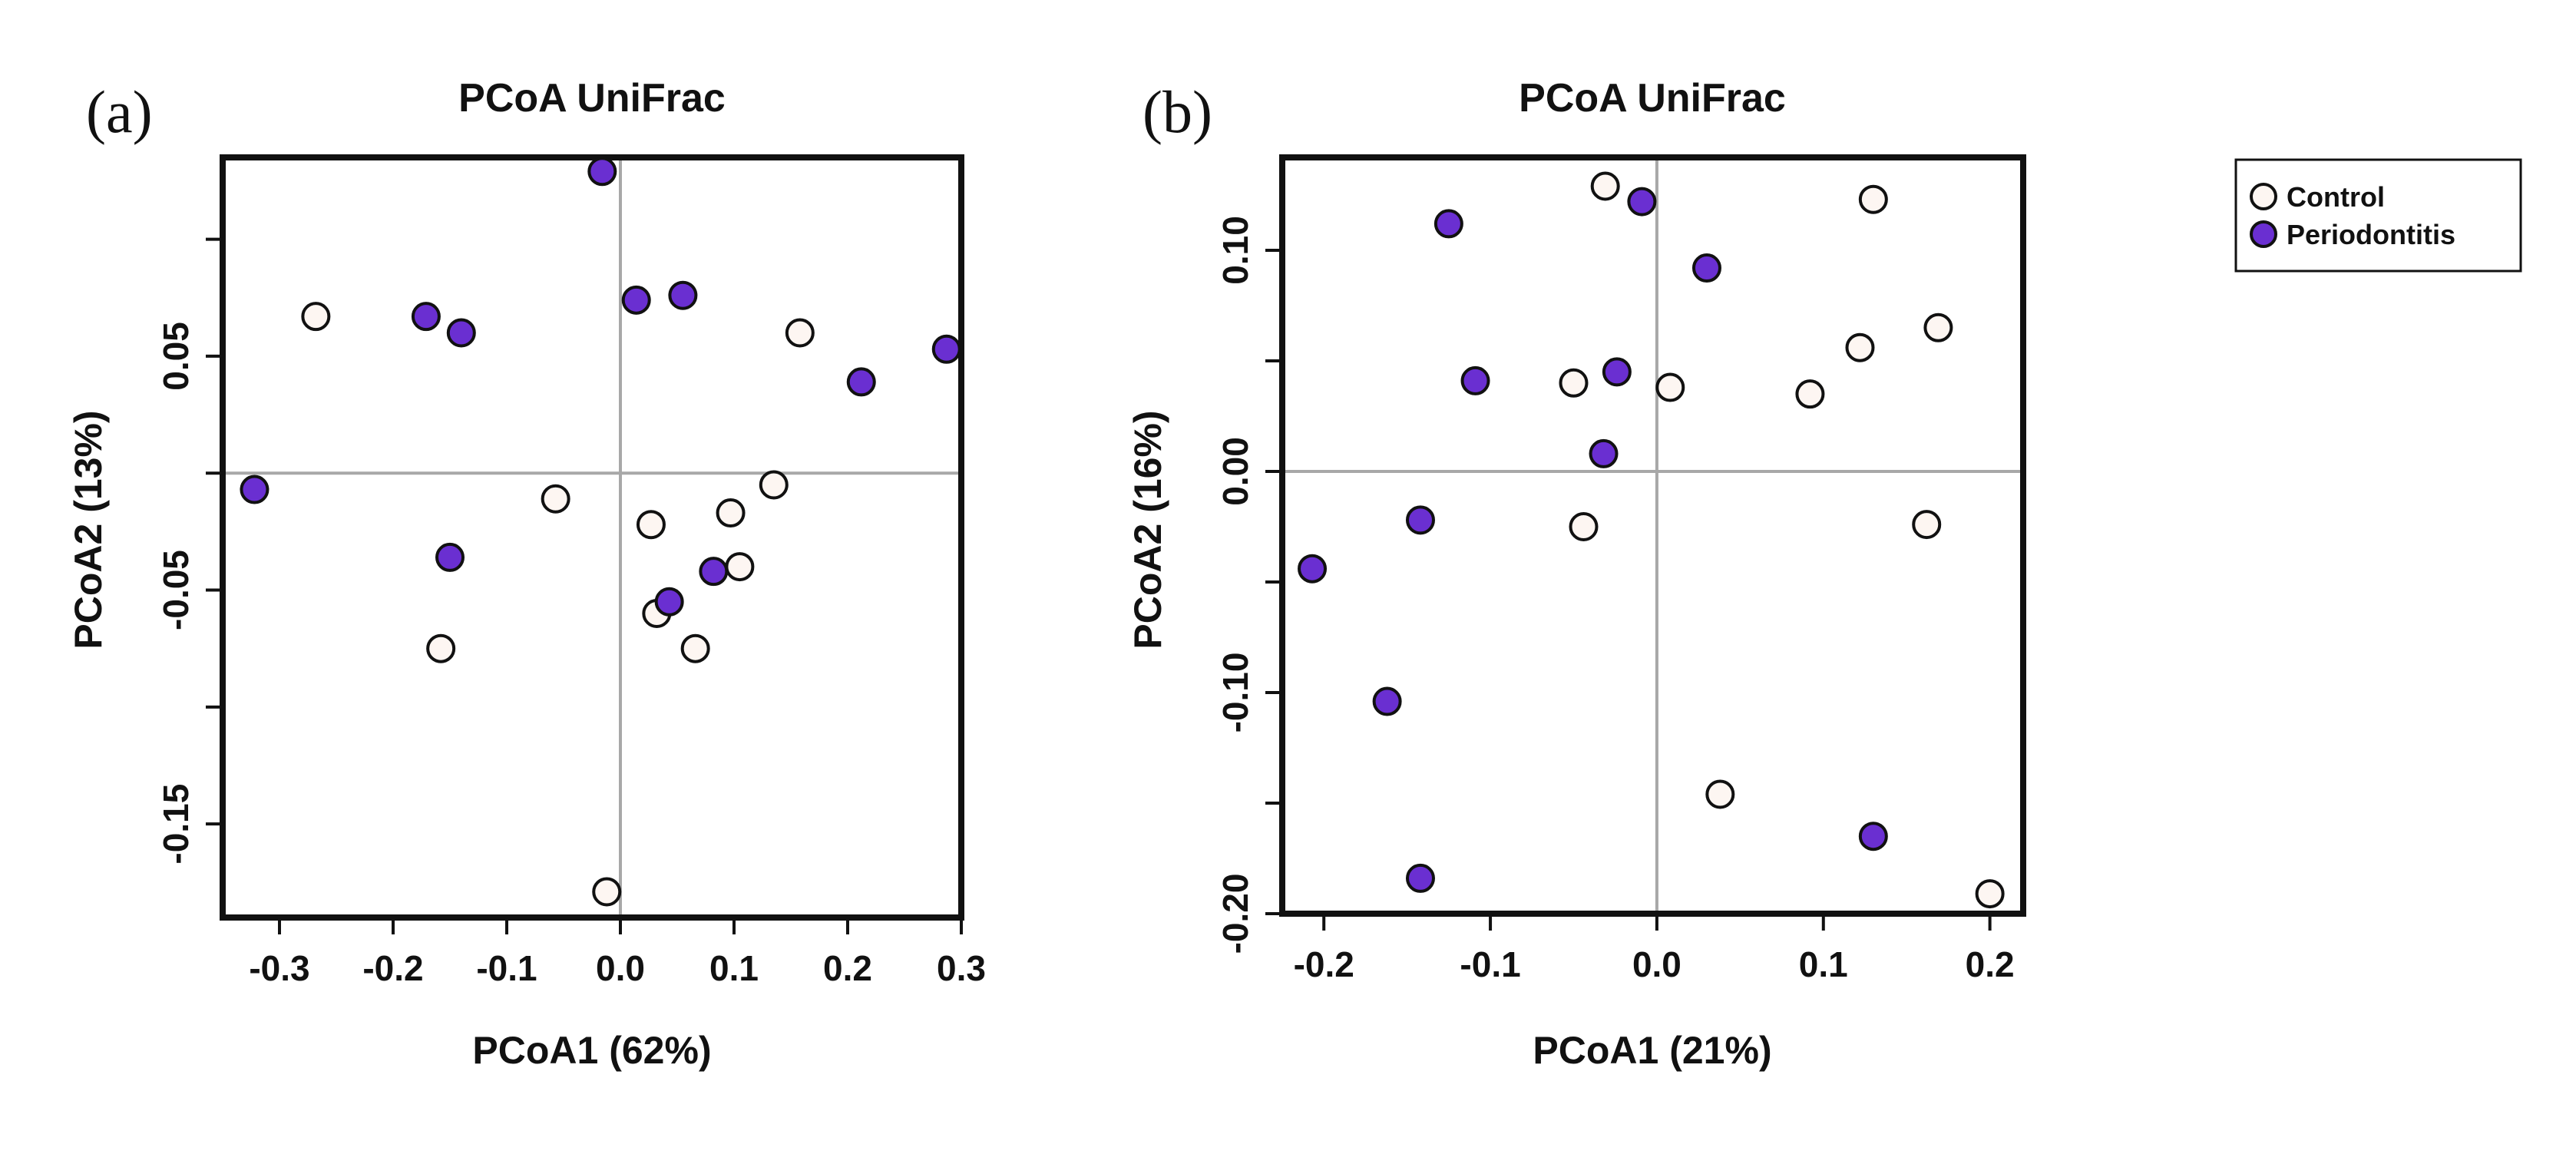  Describe the element at coordinates (2263, 196) in the screenshot. I see `legend-marker-control` at that location.